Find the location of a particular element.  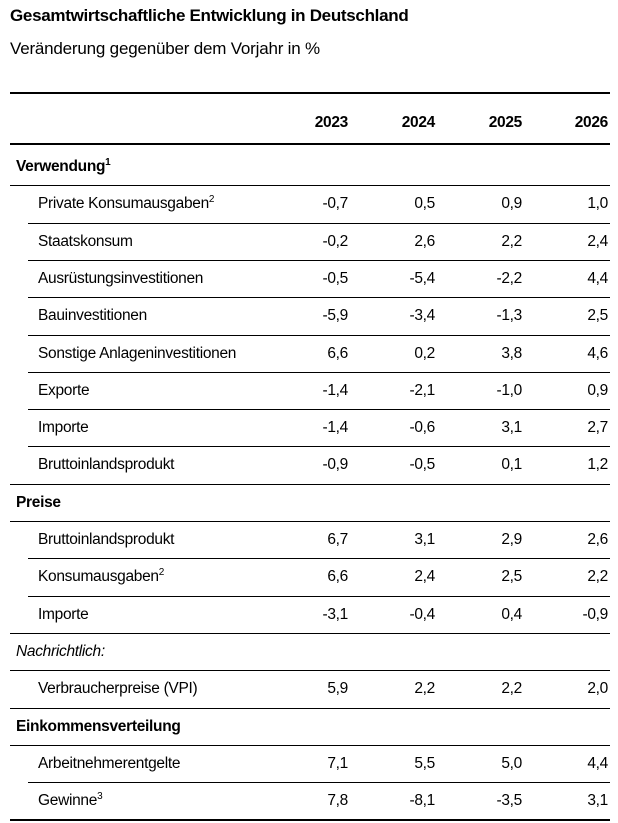

cell-value: 0,9 is located at coordinates (597, 390).